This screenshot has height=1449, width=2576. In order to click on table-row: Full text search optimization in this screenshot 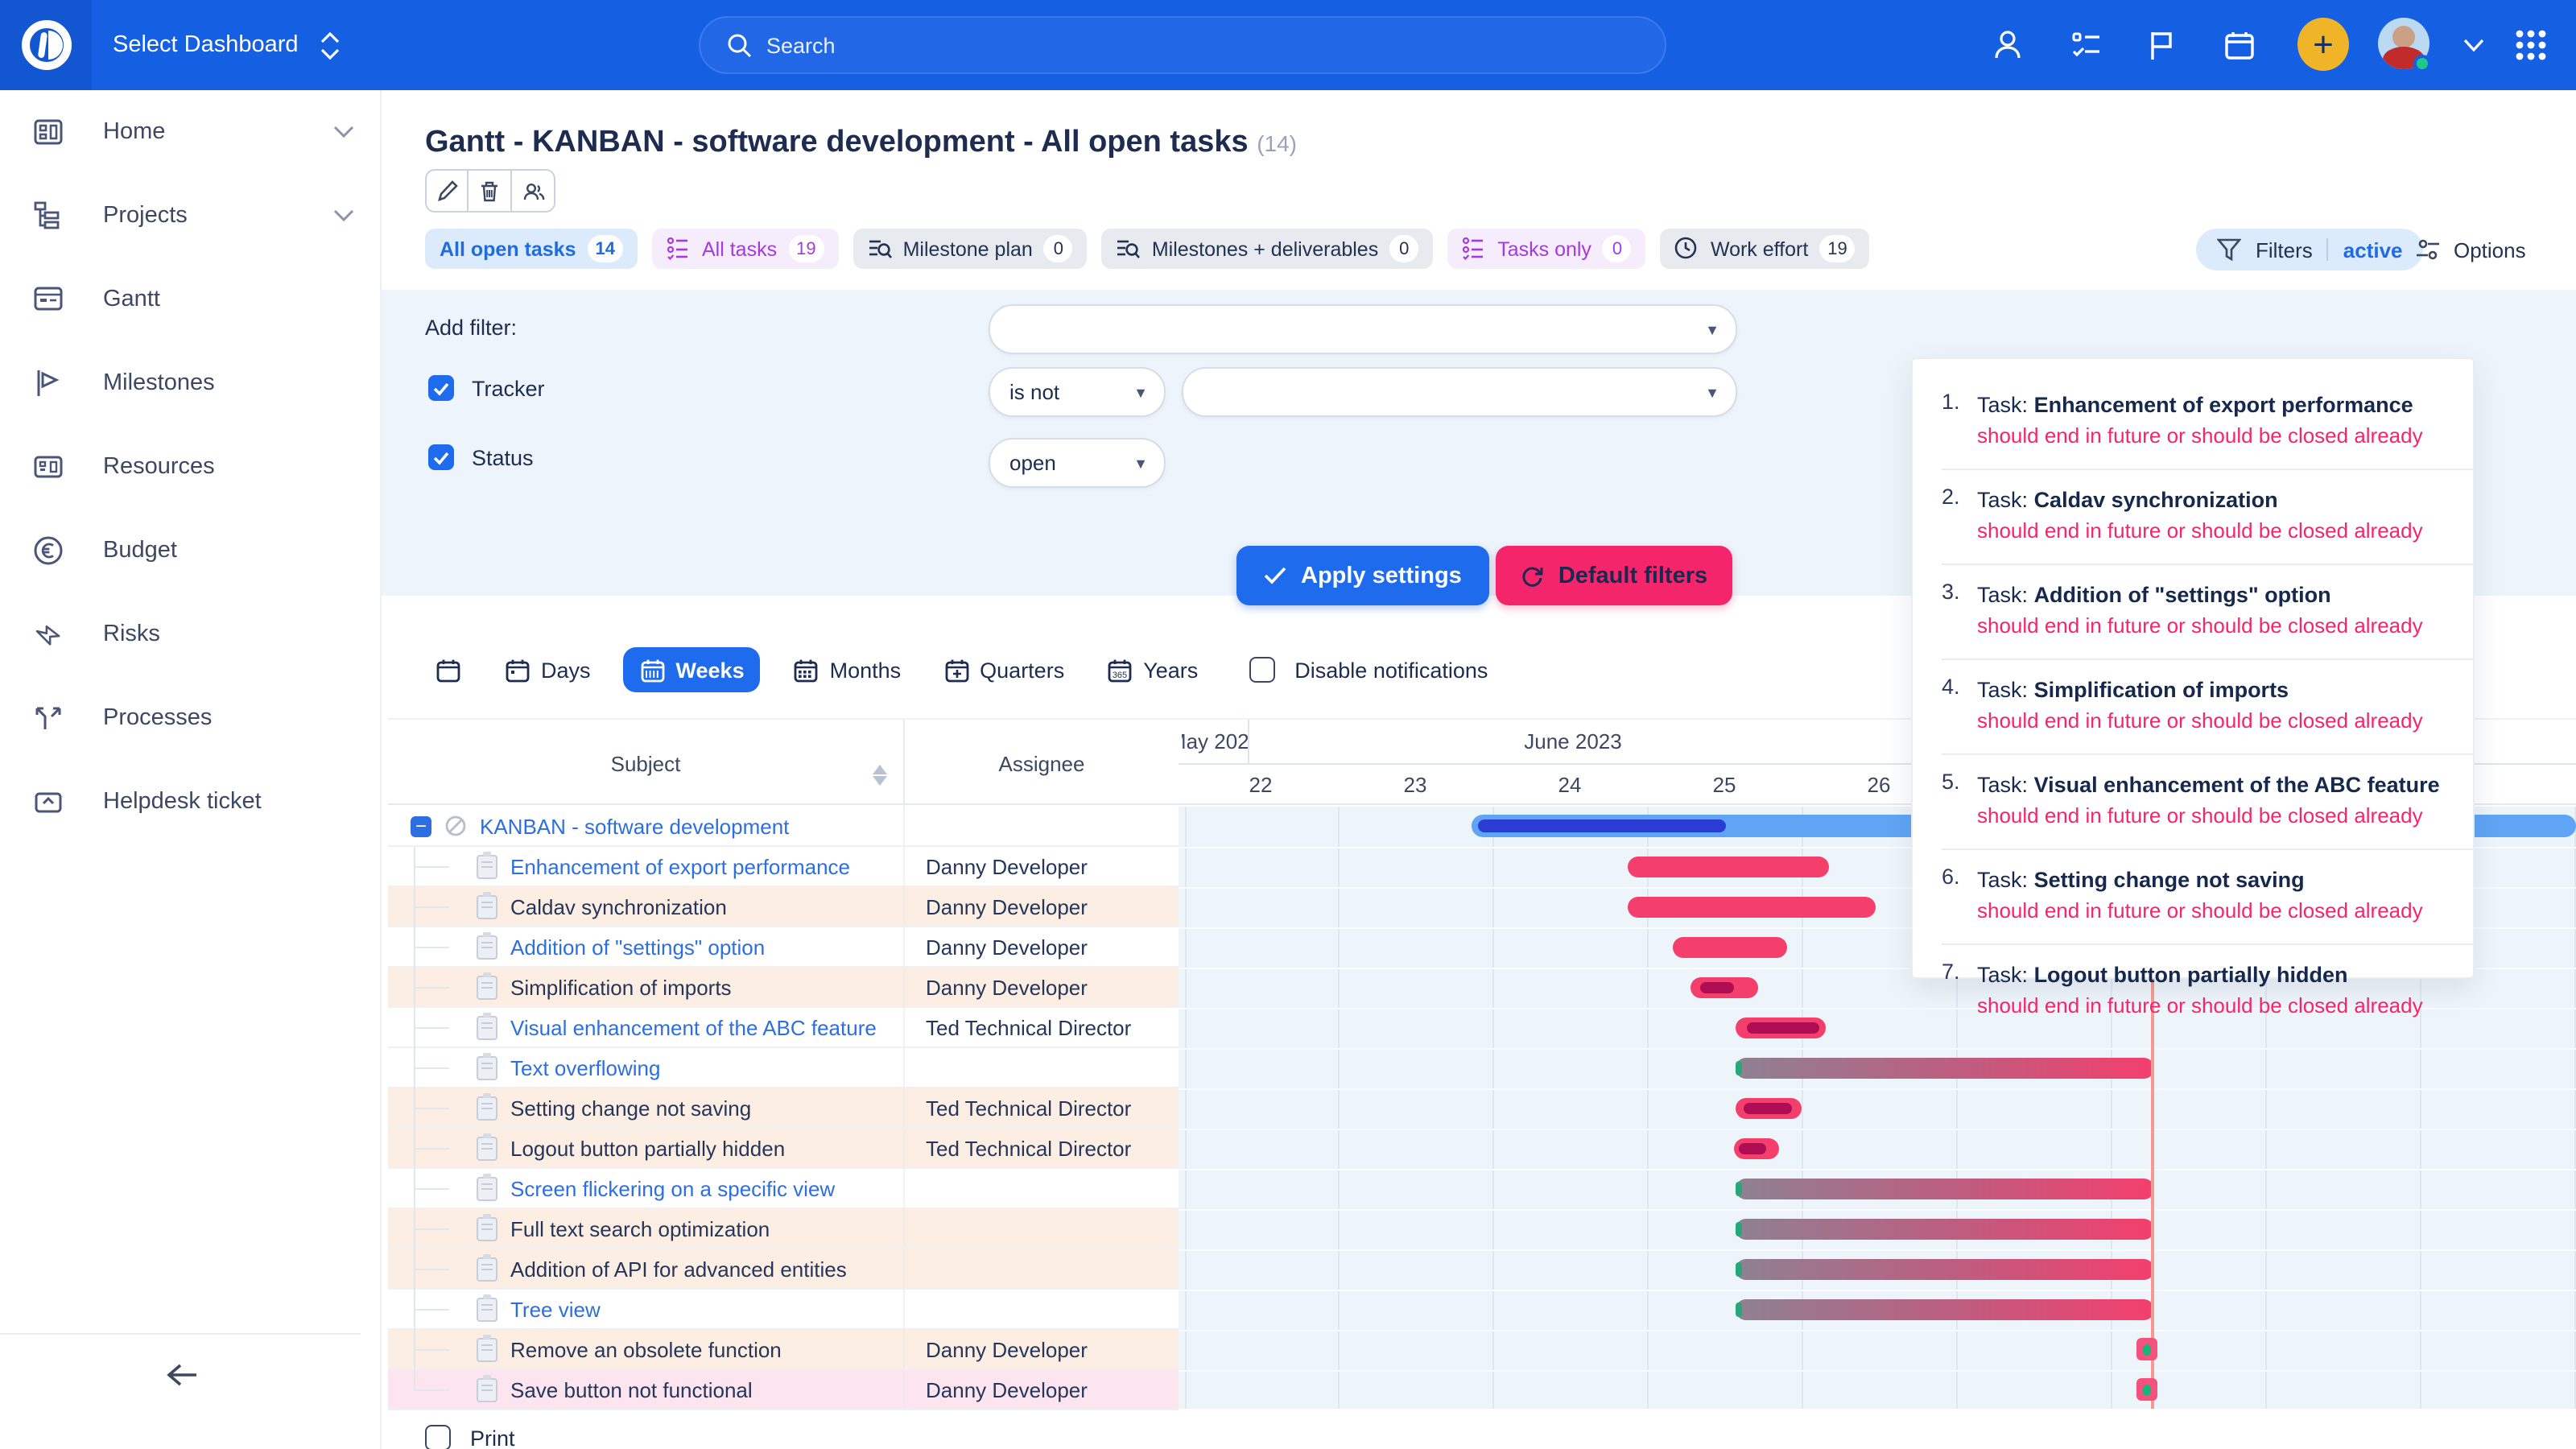, I will do `click(783, 1229)`.